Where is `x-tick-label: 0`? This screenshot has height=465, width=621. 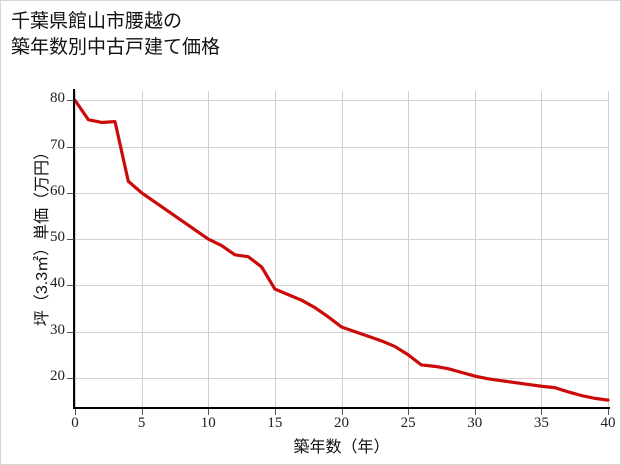
x-tick-label: 0 is located at coordinates (75, 423).